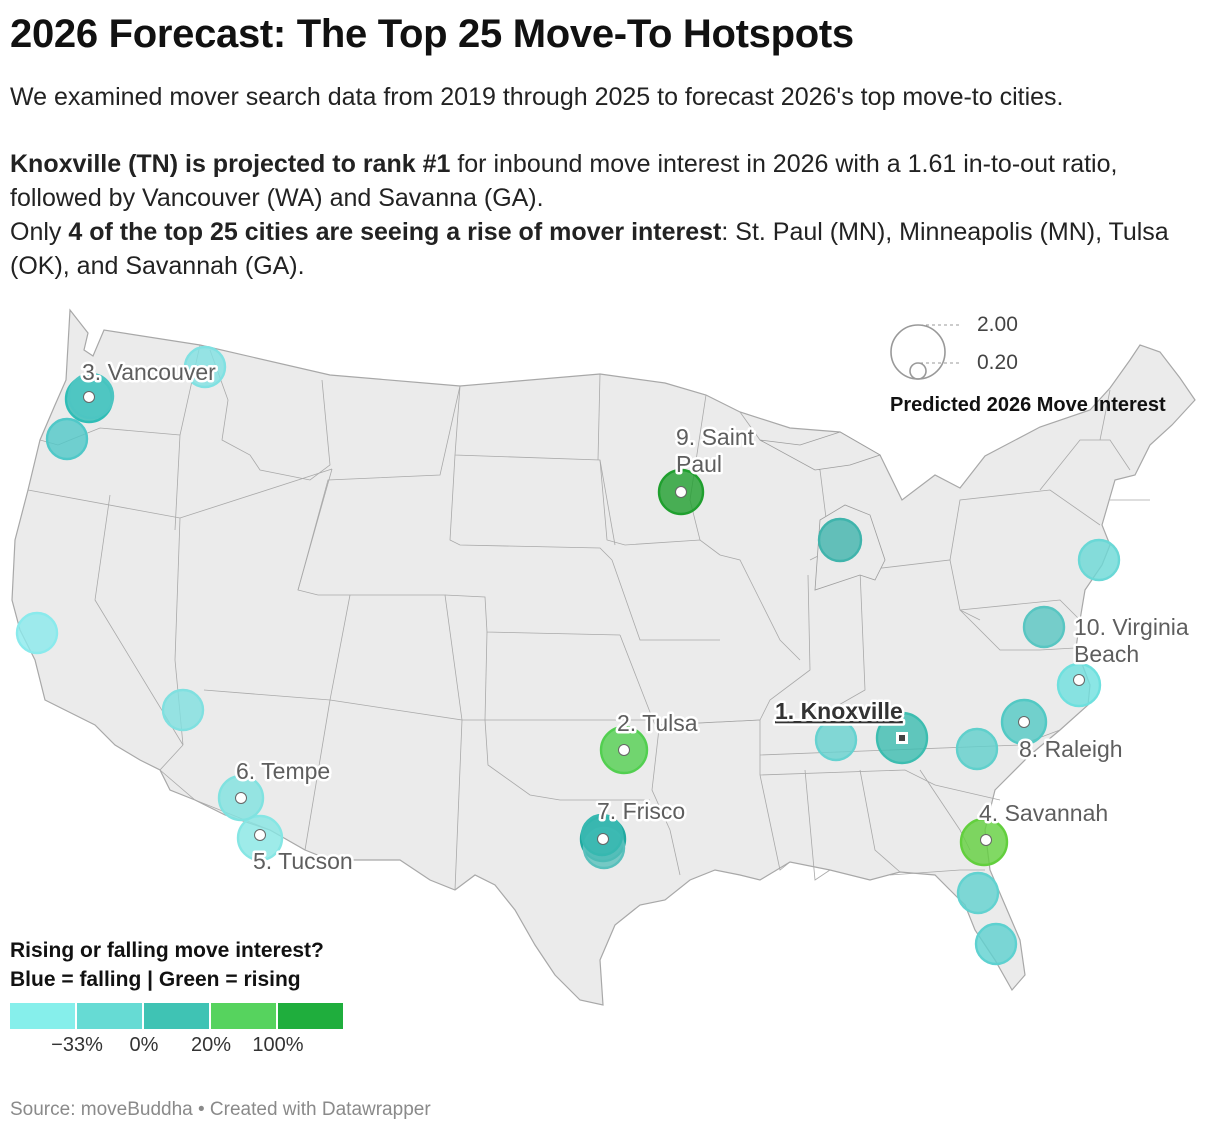 The height and width of the screenshot is (1134, 1220). I want to click on size-legend-circles, so click(925, 352).